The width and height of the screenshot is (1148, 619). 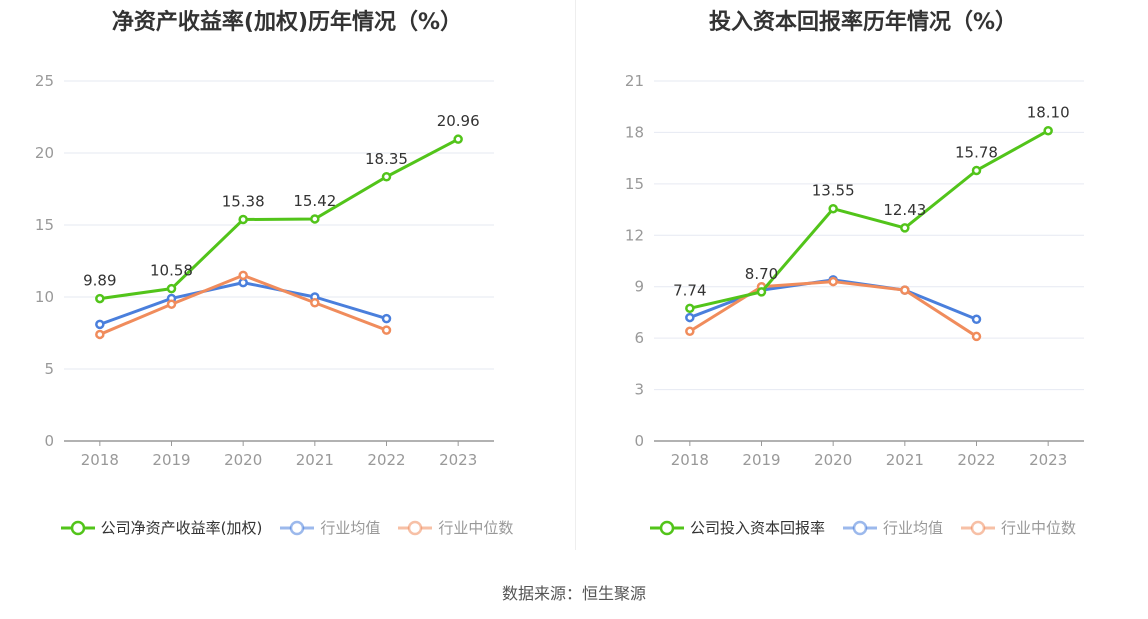 What do you see at coordinates (639, 338) in the screenshot?
I see `y-tick-label: 6` at bounding box center [639, 338].